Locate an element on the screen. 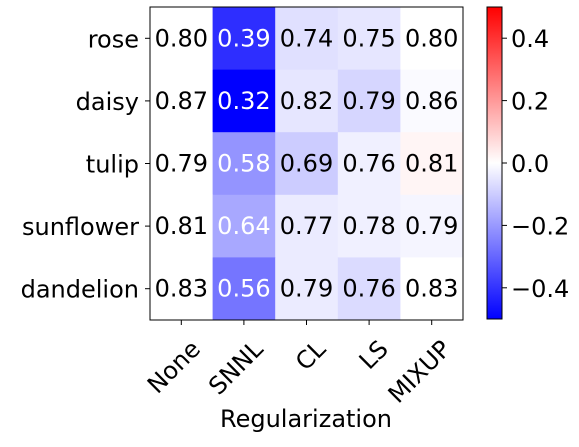 The height and width of the screenshot is (447, 579). heatmap-cell-daisy-MIXUP is located at coordinates (432, 101).